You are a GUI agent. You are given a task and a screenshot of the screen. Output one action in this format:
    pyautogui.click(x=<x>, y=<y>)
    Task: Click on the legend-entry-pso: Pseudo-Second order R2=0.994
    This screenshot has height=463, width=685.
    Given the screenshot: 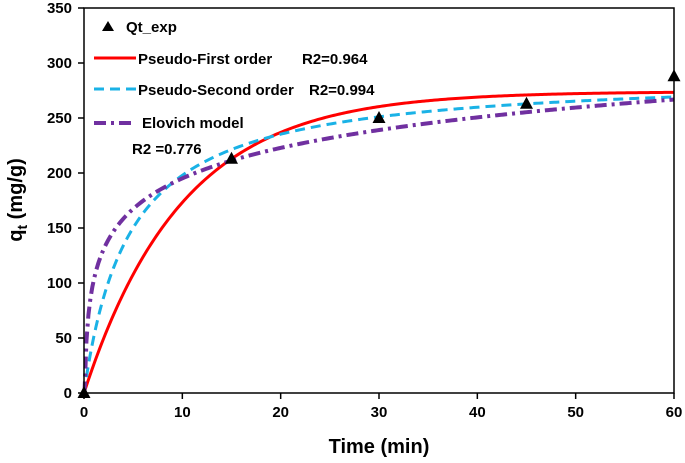 What is the action you would take?
    pyautogui.click(x=234, y=90)
    